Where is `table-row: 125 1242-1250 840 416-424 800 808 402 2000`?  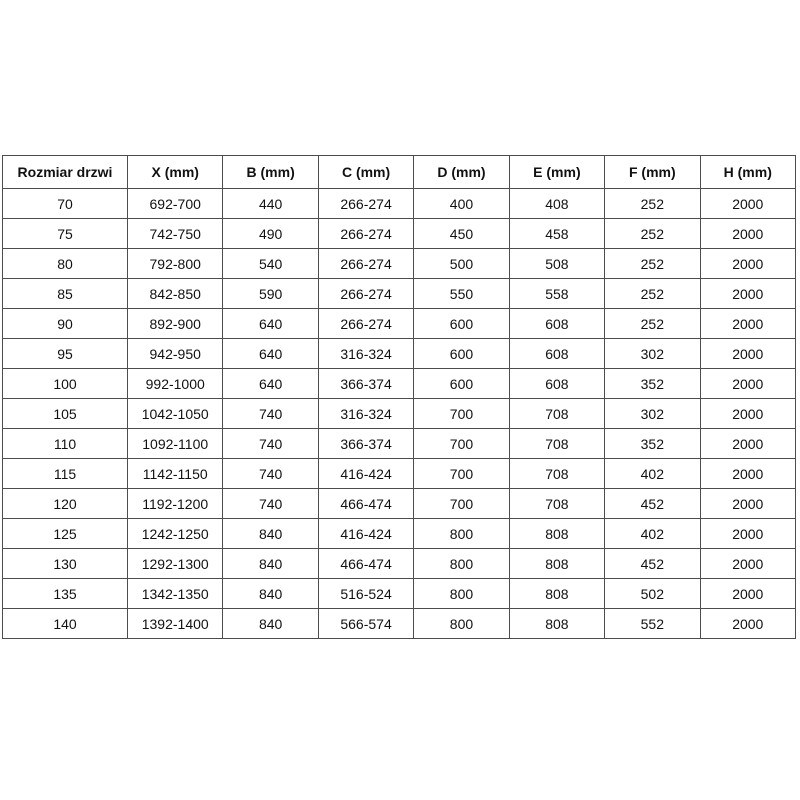
table-row: 125 1242-1250 840 416-424 800 808 402 2000 is located at coordinates (399, 533).